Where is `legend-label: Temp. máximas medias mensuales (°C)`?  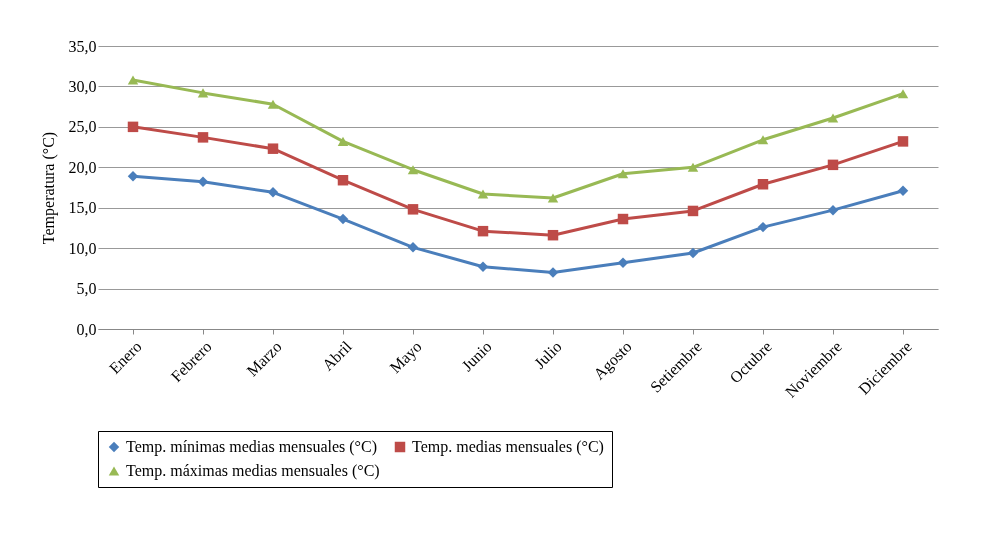 legend-label: Temp. máximas medias mensuales (°C) is located at coordinates (253, 471).